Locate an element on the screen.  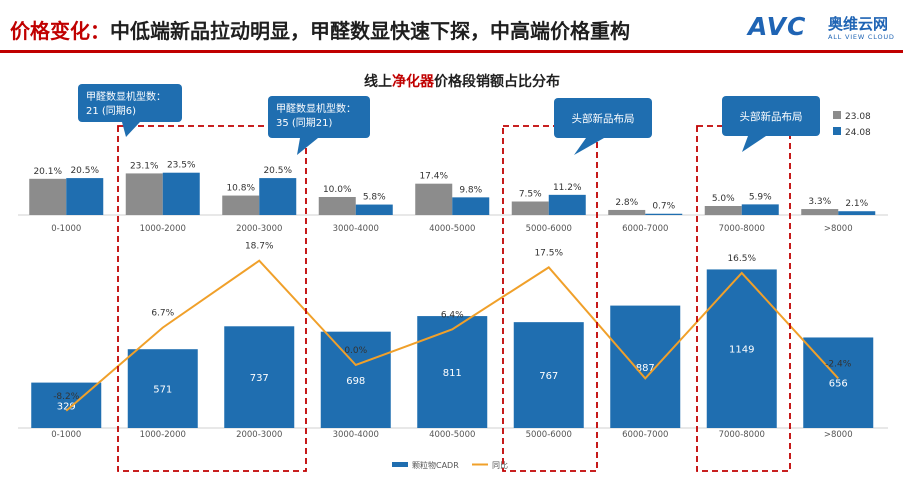
chart-title-highlight: 净化器 is located at coordinates (413, 81).